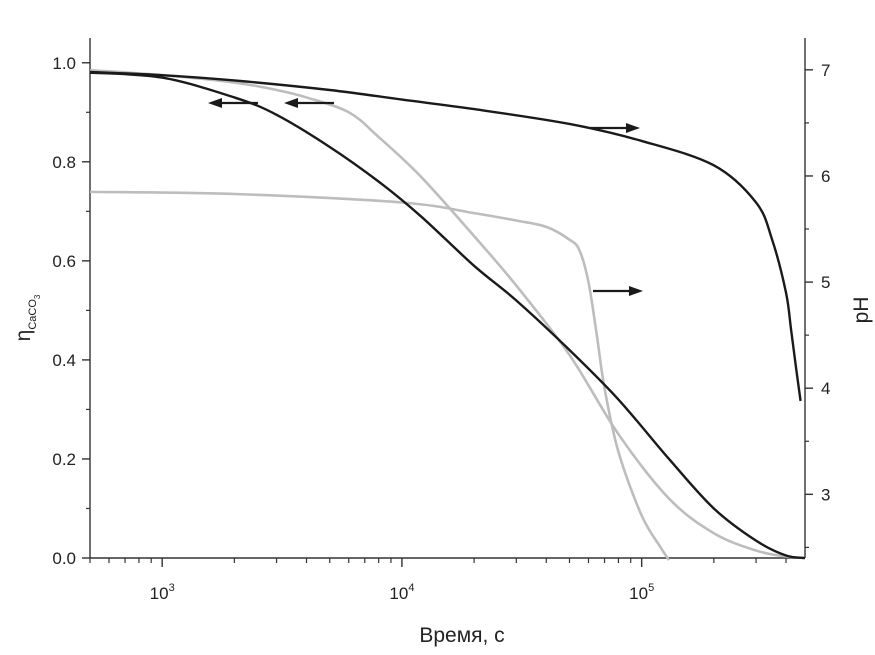 The width and height of the screenshot is (875, 655). What do you see at coordinates (64, 162) in the screenshot?
I see `y-left-tick-label: 0.8` at bounding box center [64, 162].